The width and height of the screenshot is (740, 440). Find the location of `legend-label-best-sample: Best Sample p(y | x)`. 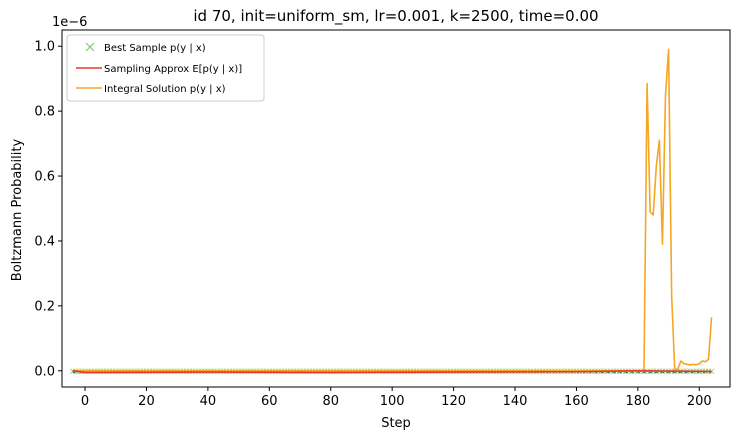

legend-label-best-sample: Best Sample p(y | x) is located at coordinates (155, 48).